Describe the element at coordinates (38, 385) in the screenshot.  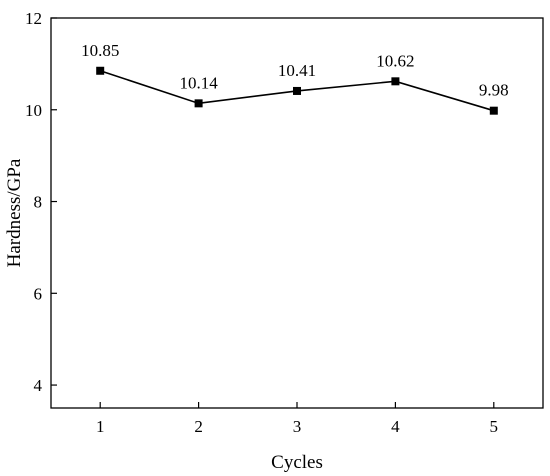
I see `y-tick-label: 4` at that location.